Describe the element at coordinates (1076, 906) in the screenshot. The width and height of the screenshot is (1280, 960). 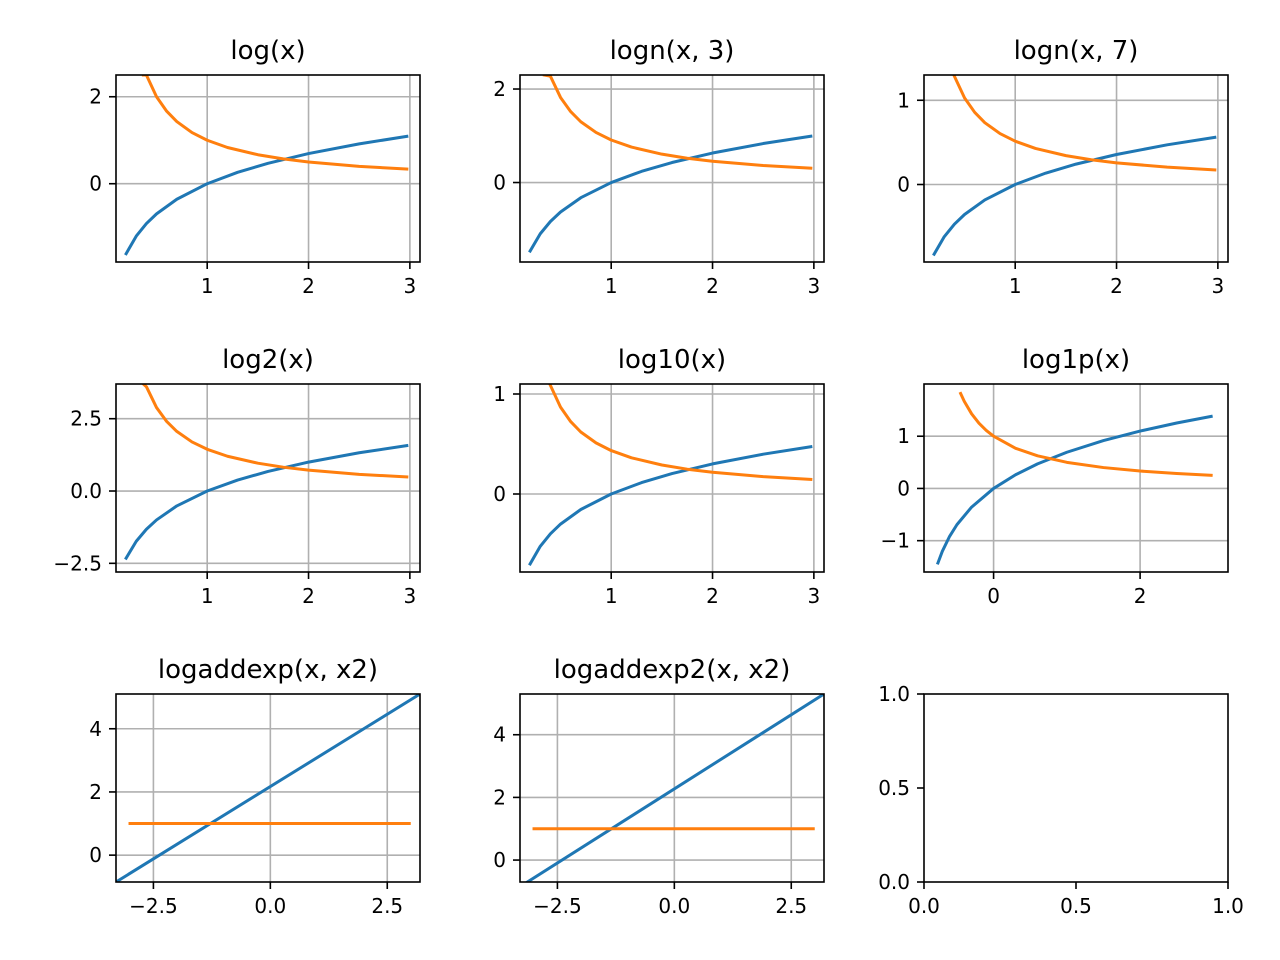
I see `x-tick-label: 0.5` at that location.